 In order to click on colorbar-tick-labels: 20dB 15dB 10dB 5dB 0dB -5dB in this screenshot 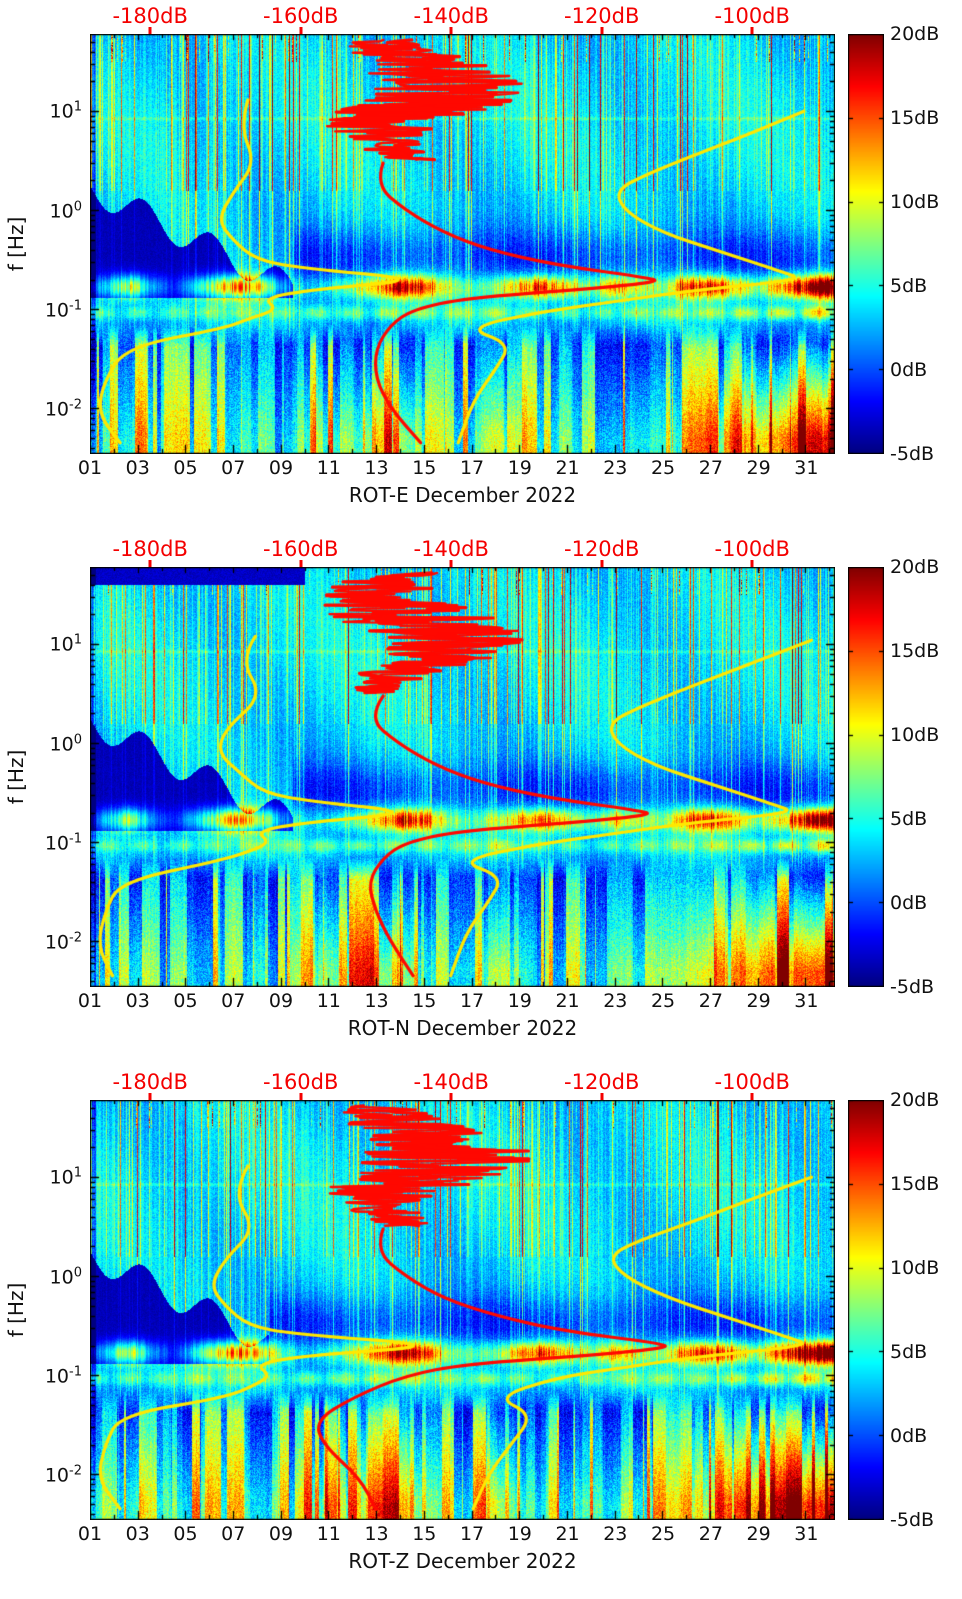, I will do `click(926, 777)`.